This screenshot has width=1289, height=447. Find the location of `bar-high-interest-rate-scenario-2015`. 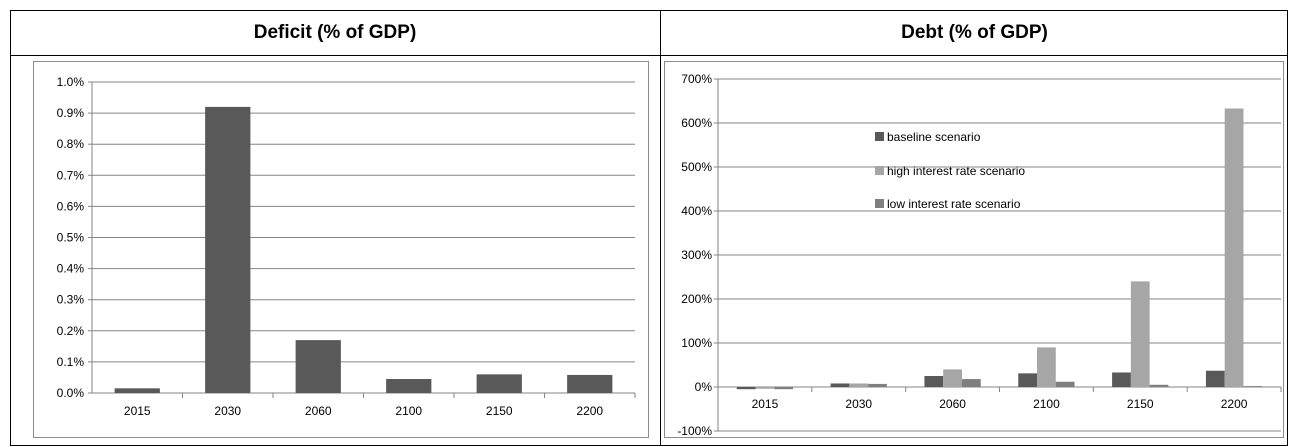

bar-high-interest-rate-scenario-2015 is located at coordinates (765, 388).